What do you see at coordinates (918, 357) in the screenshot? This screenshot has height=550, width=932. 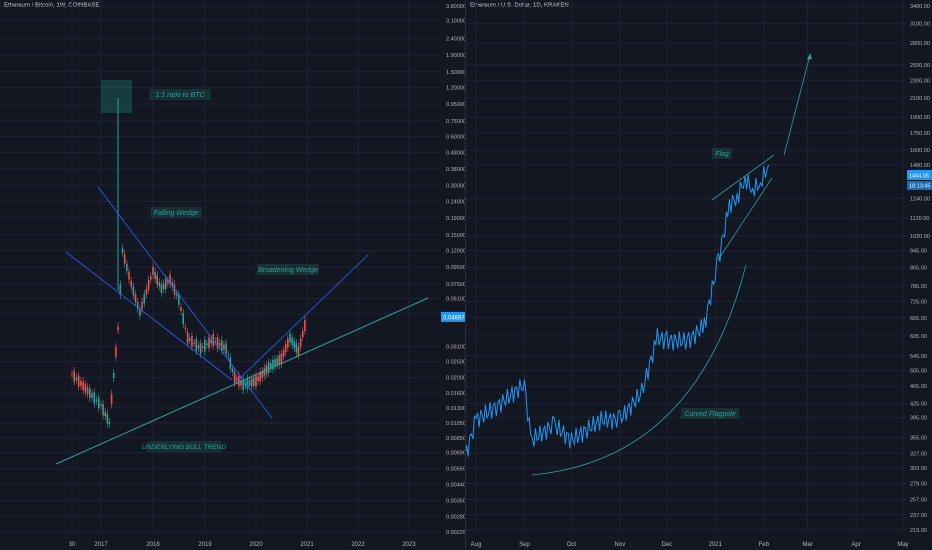 I see `ethusd-y-tick-label: 545.00` at bounding box center [918, 357].